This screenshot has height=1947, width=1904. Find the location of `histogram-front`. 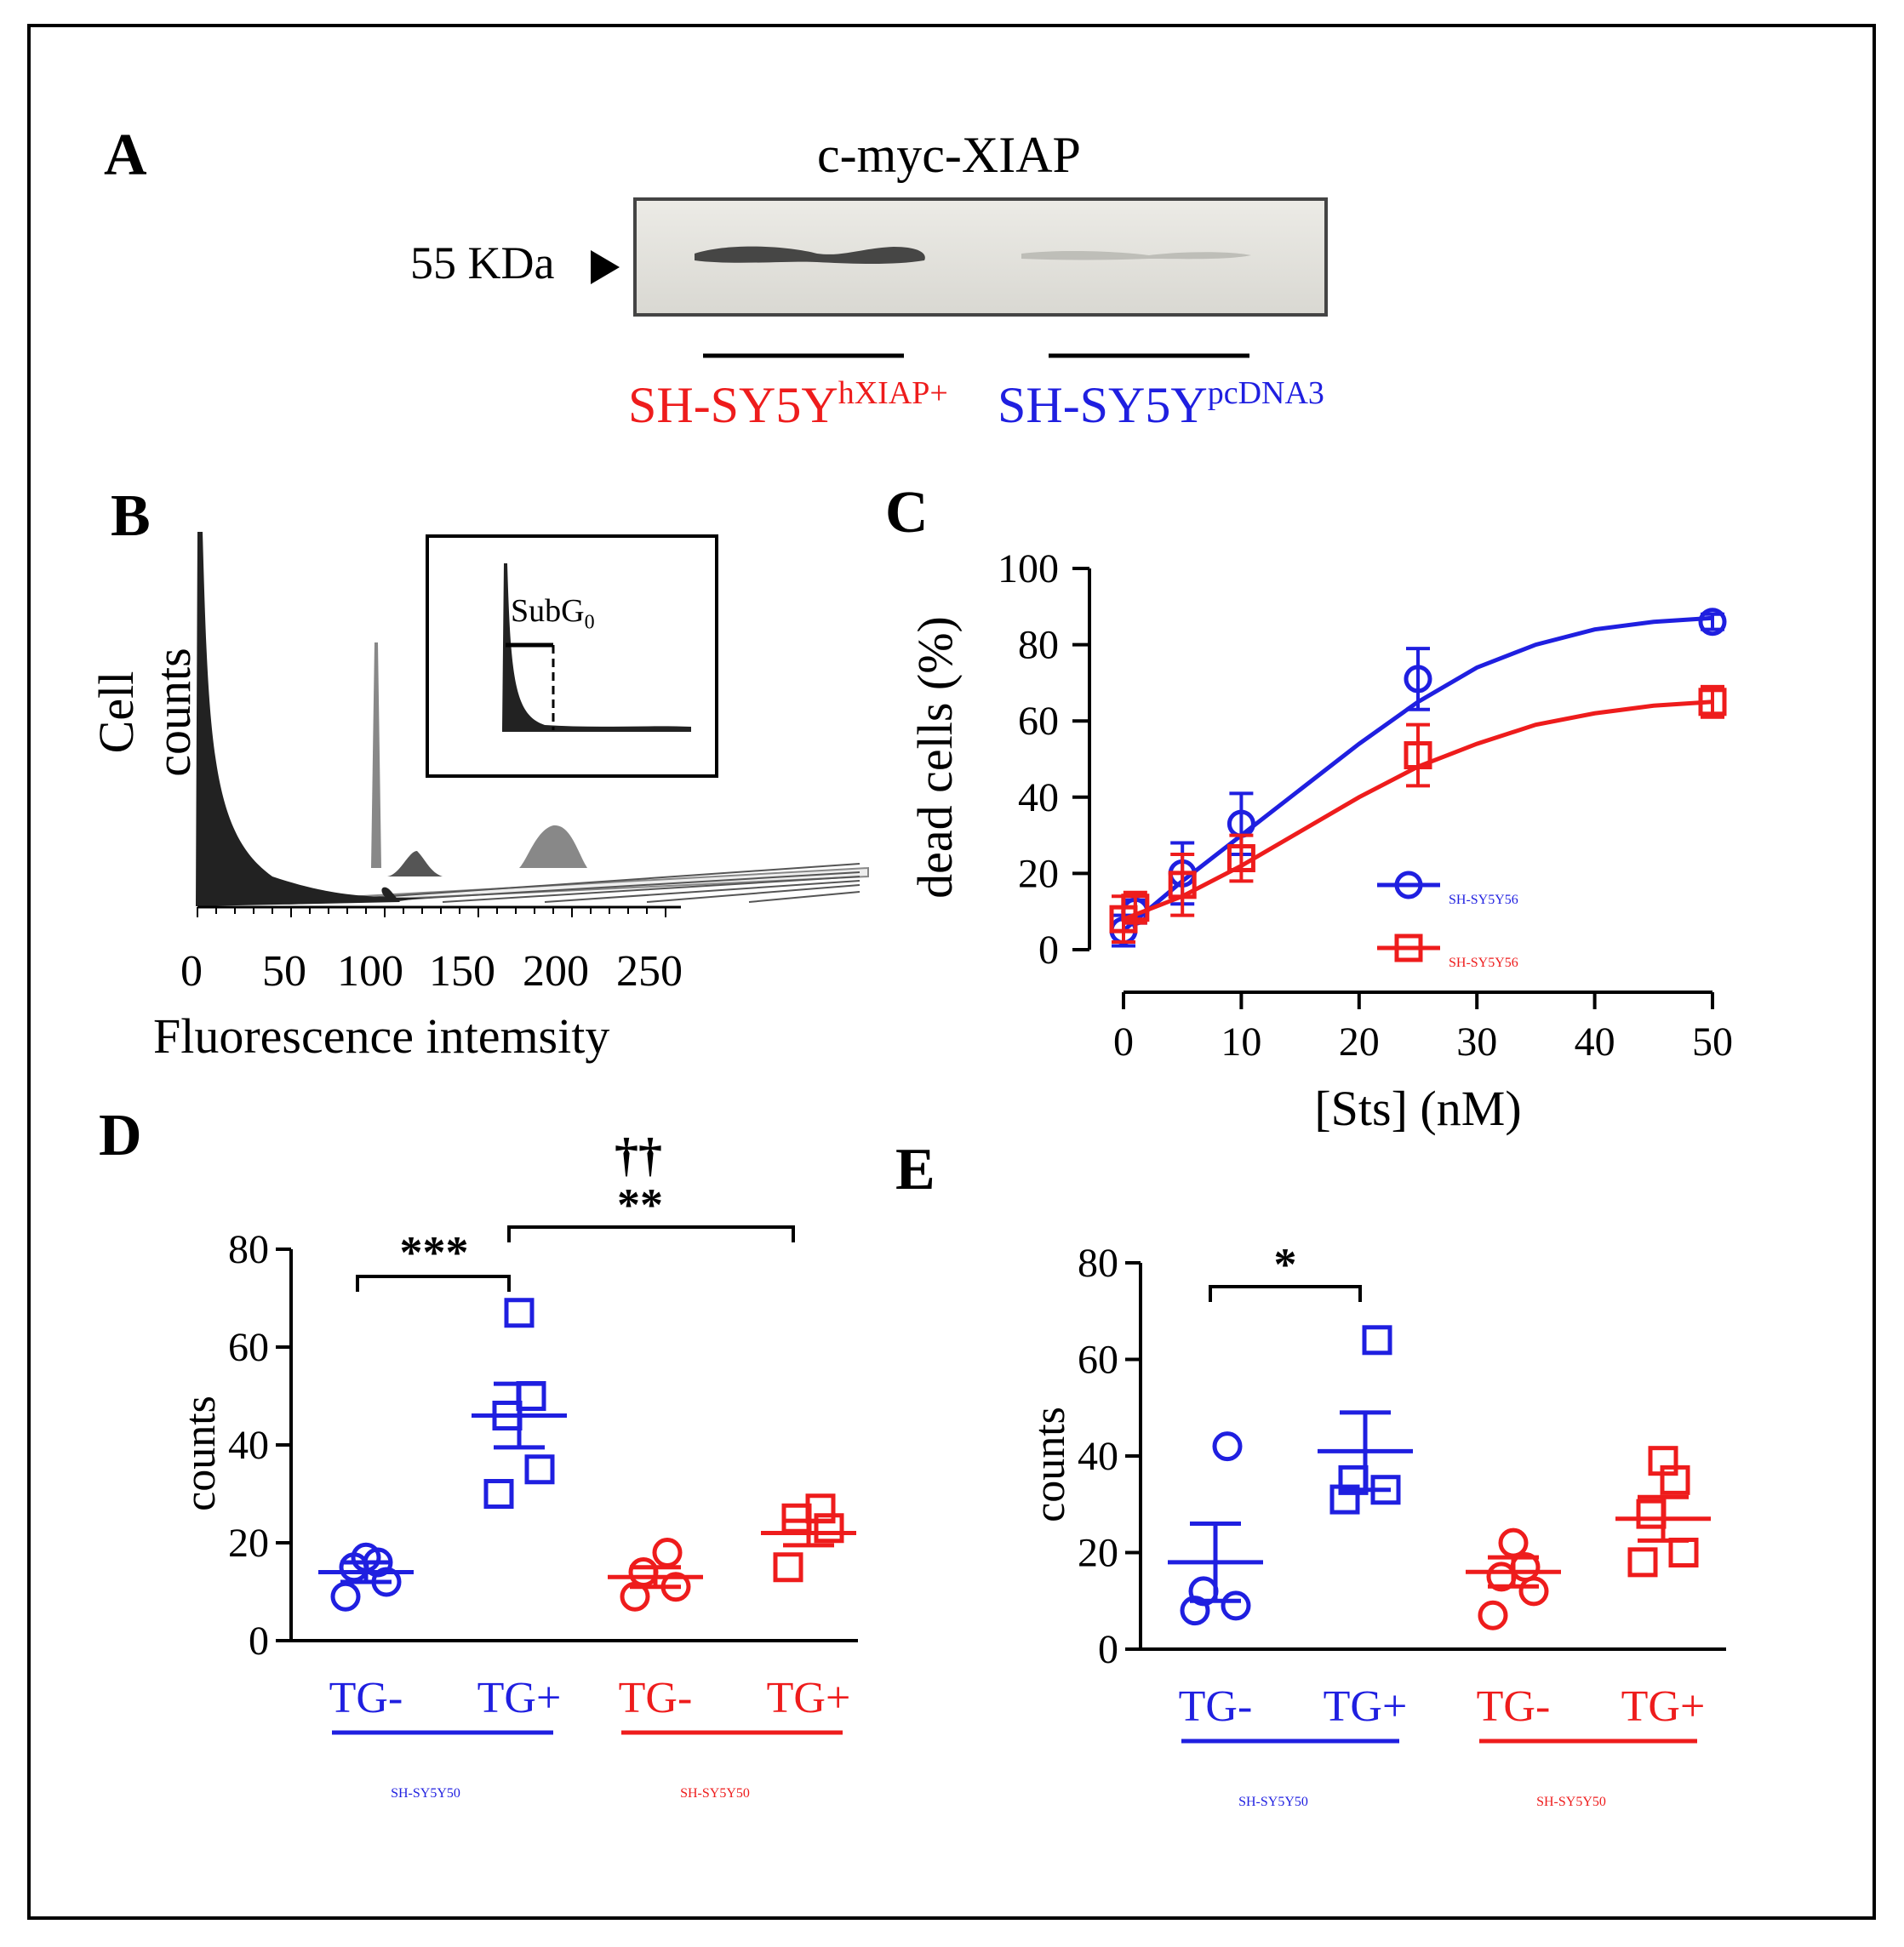

histogram-front is located at coordinates (311, 719).